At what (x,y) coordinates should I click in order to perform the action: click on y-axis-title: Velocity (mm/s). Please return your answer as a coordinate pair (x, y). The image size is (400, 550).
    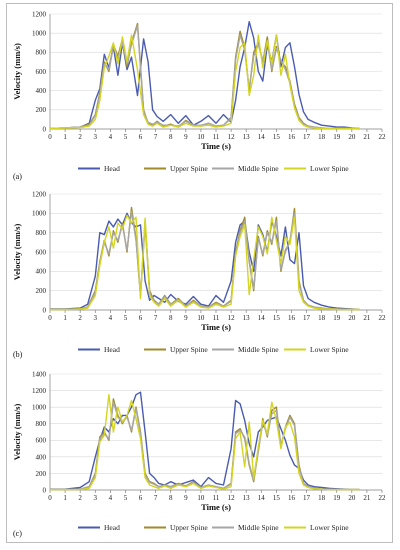
    Looking at the image, I should click on (17, 432).